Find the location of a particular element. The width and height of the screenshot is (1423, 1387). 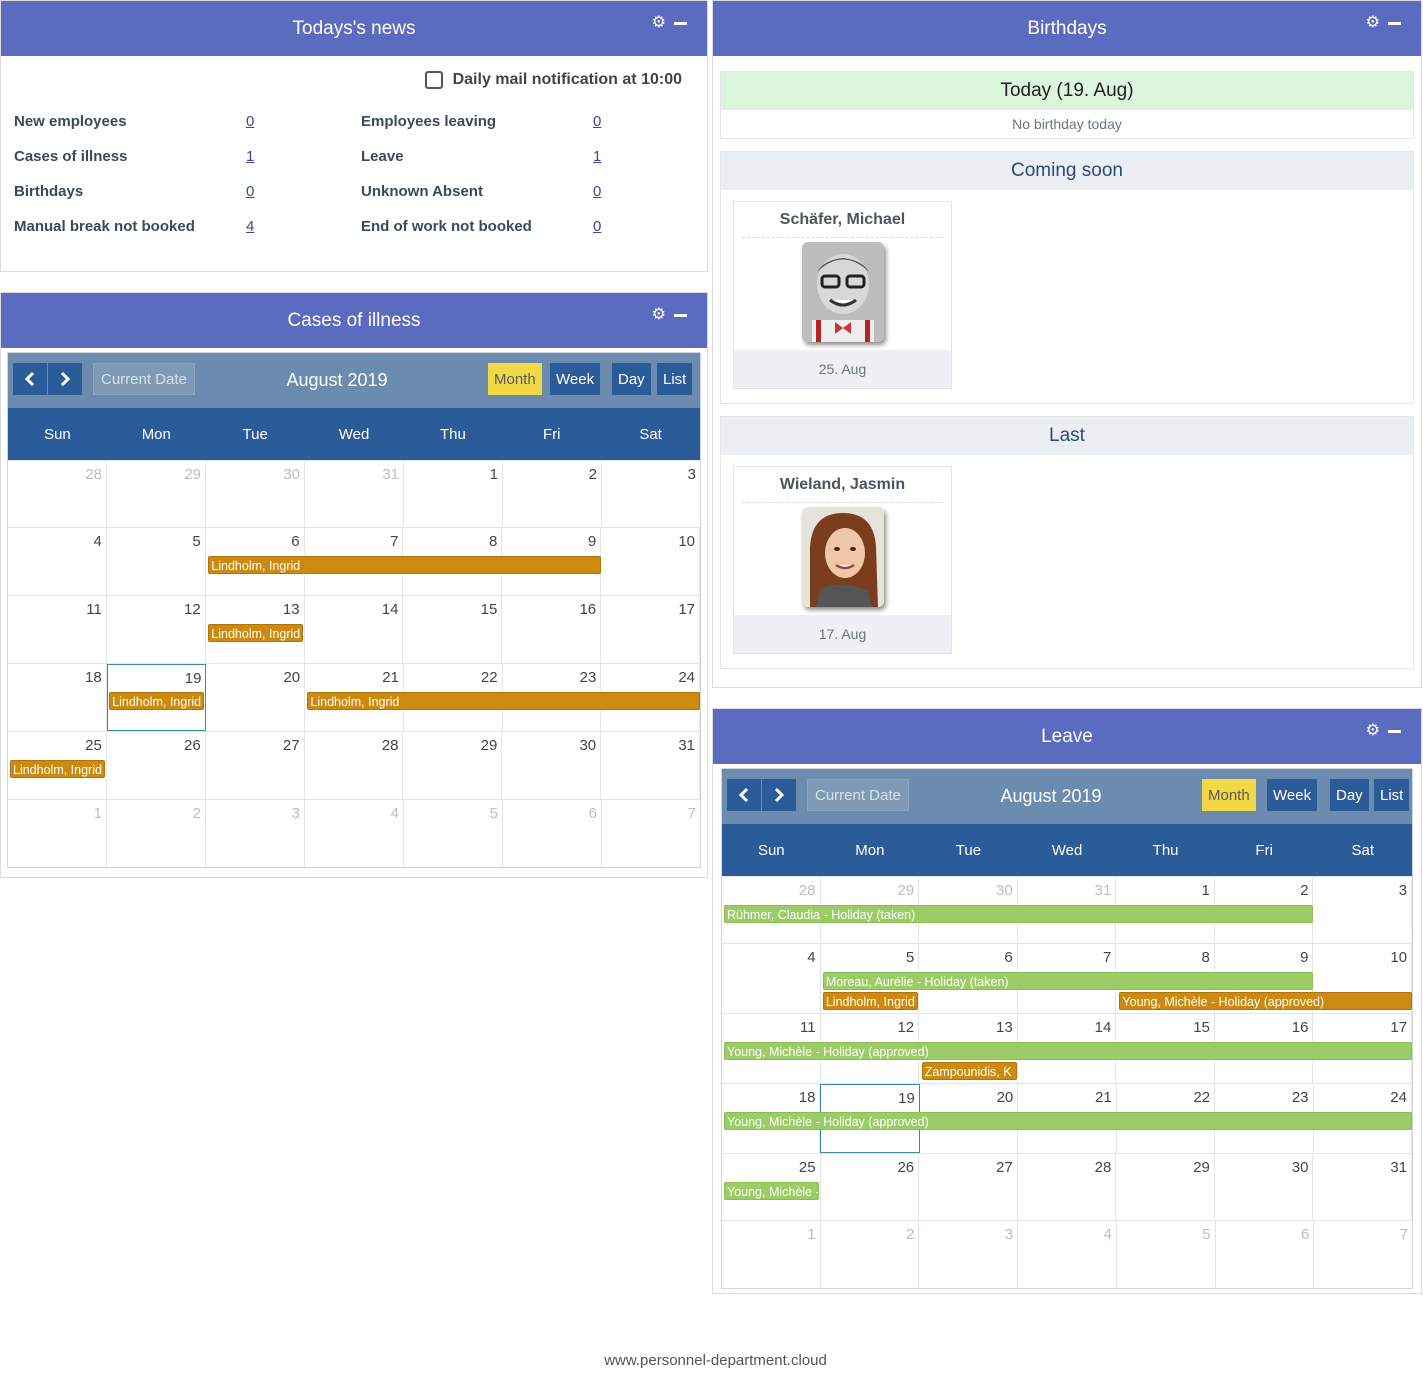

calendar-day-cell: 15 is located at coordinates (453, 629).